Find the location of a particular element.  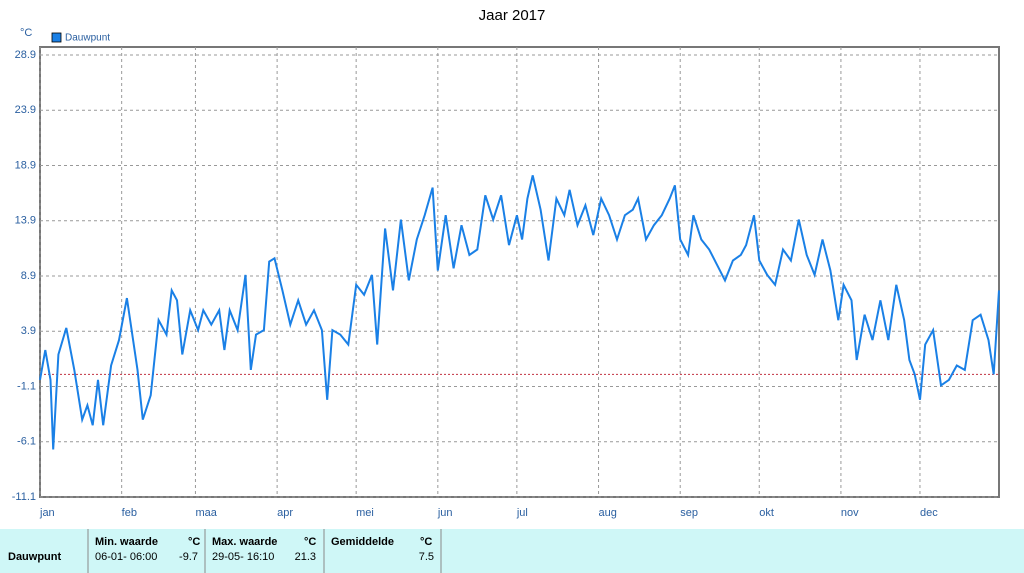

table-cell: -9.7 is located at coordinates (188, 557).